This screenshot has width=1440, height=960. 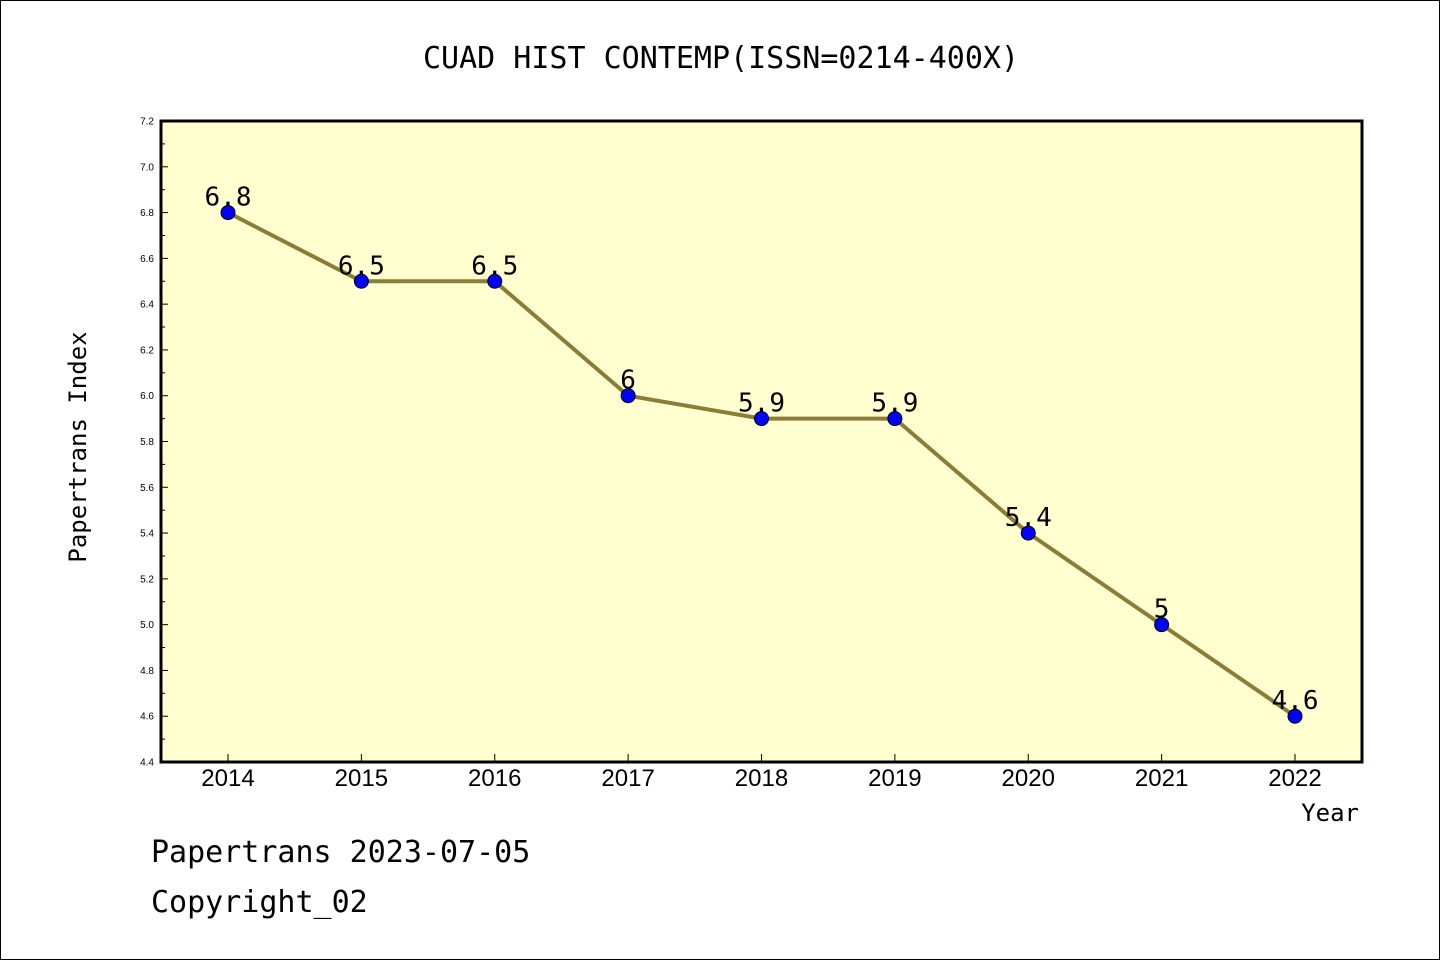 What do you see at coordinates (627, 778) in the screenshot?
I see `x-tick-label: 2017` at bounding box center [627, 778].